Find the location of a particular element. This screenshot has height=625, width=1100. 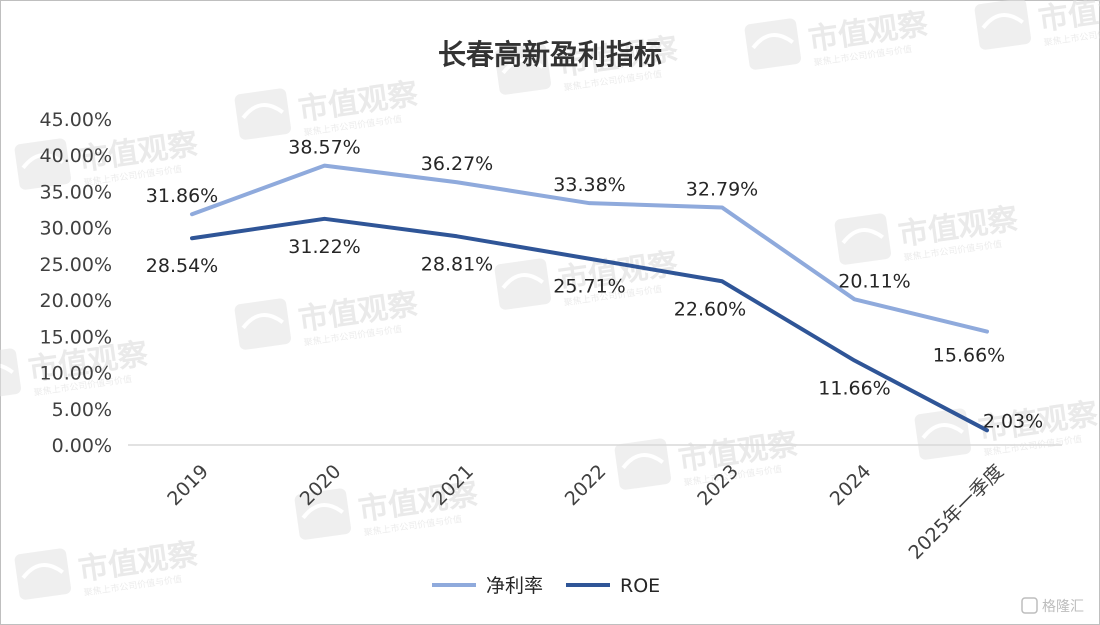

data-label-net-margin: 20.11% is located at coordinates (874, 281).